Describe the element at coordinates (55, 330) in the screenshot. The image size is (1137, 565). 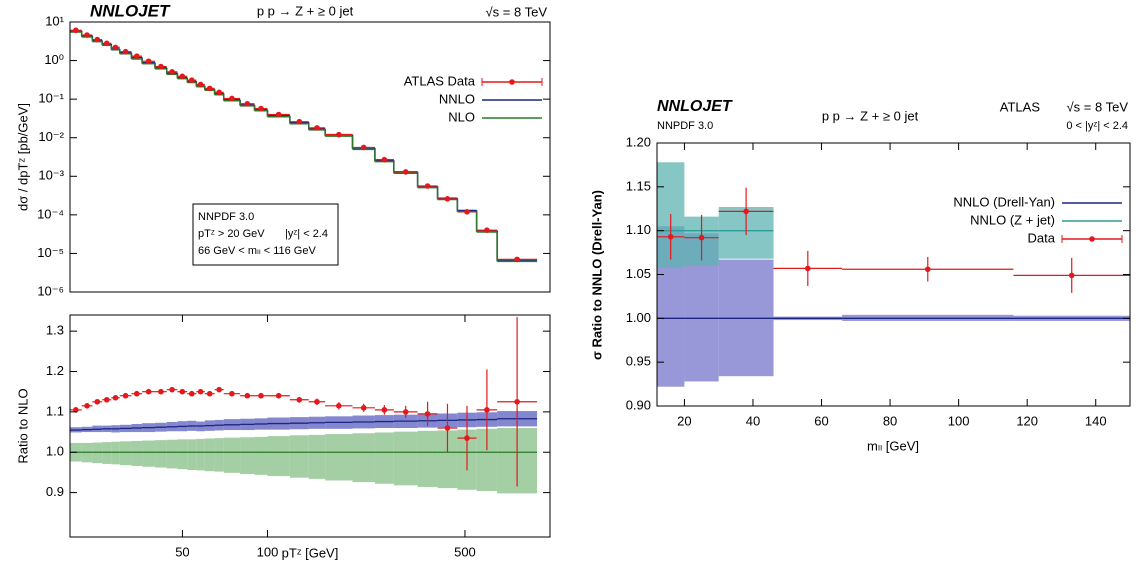
I see `y-tick-label: 1.3` at that location.